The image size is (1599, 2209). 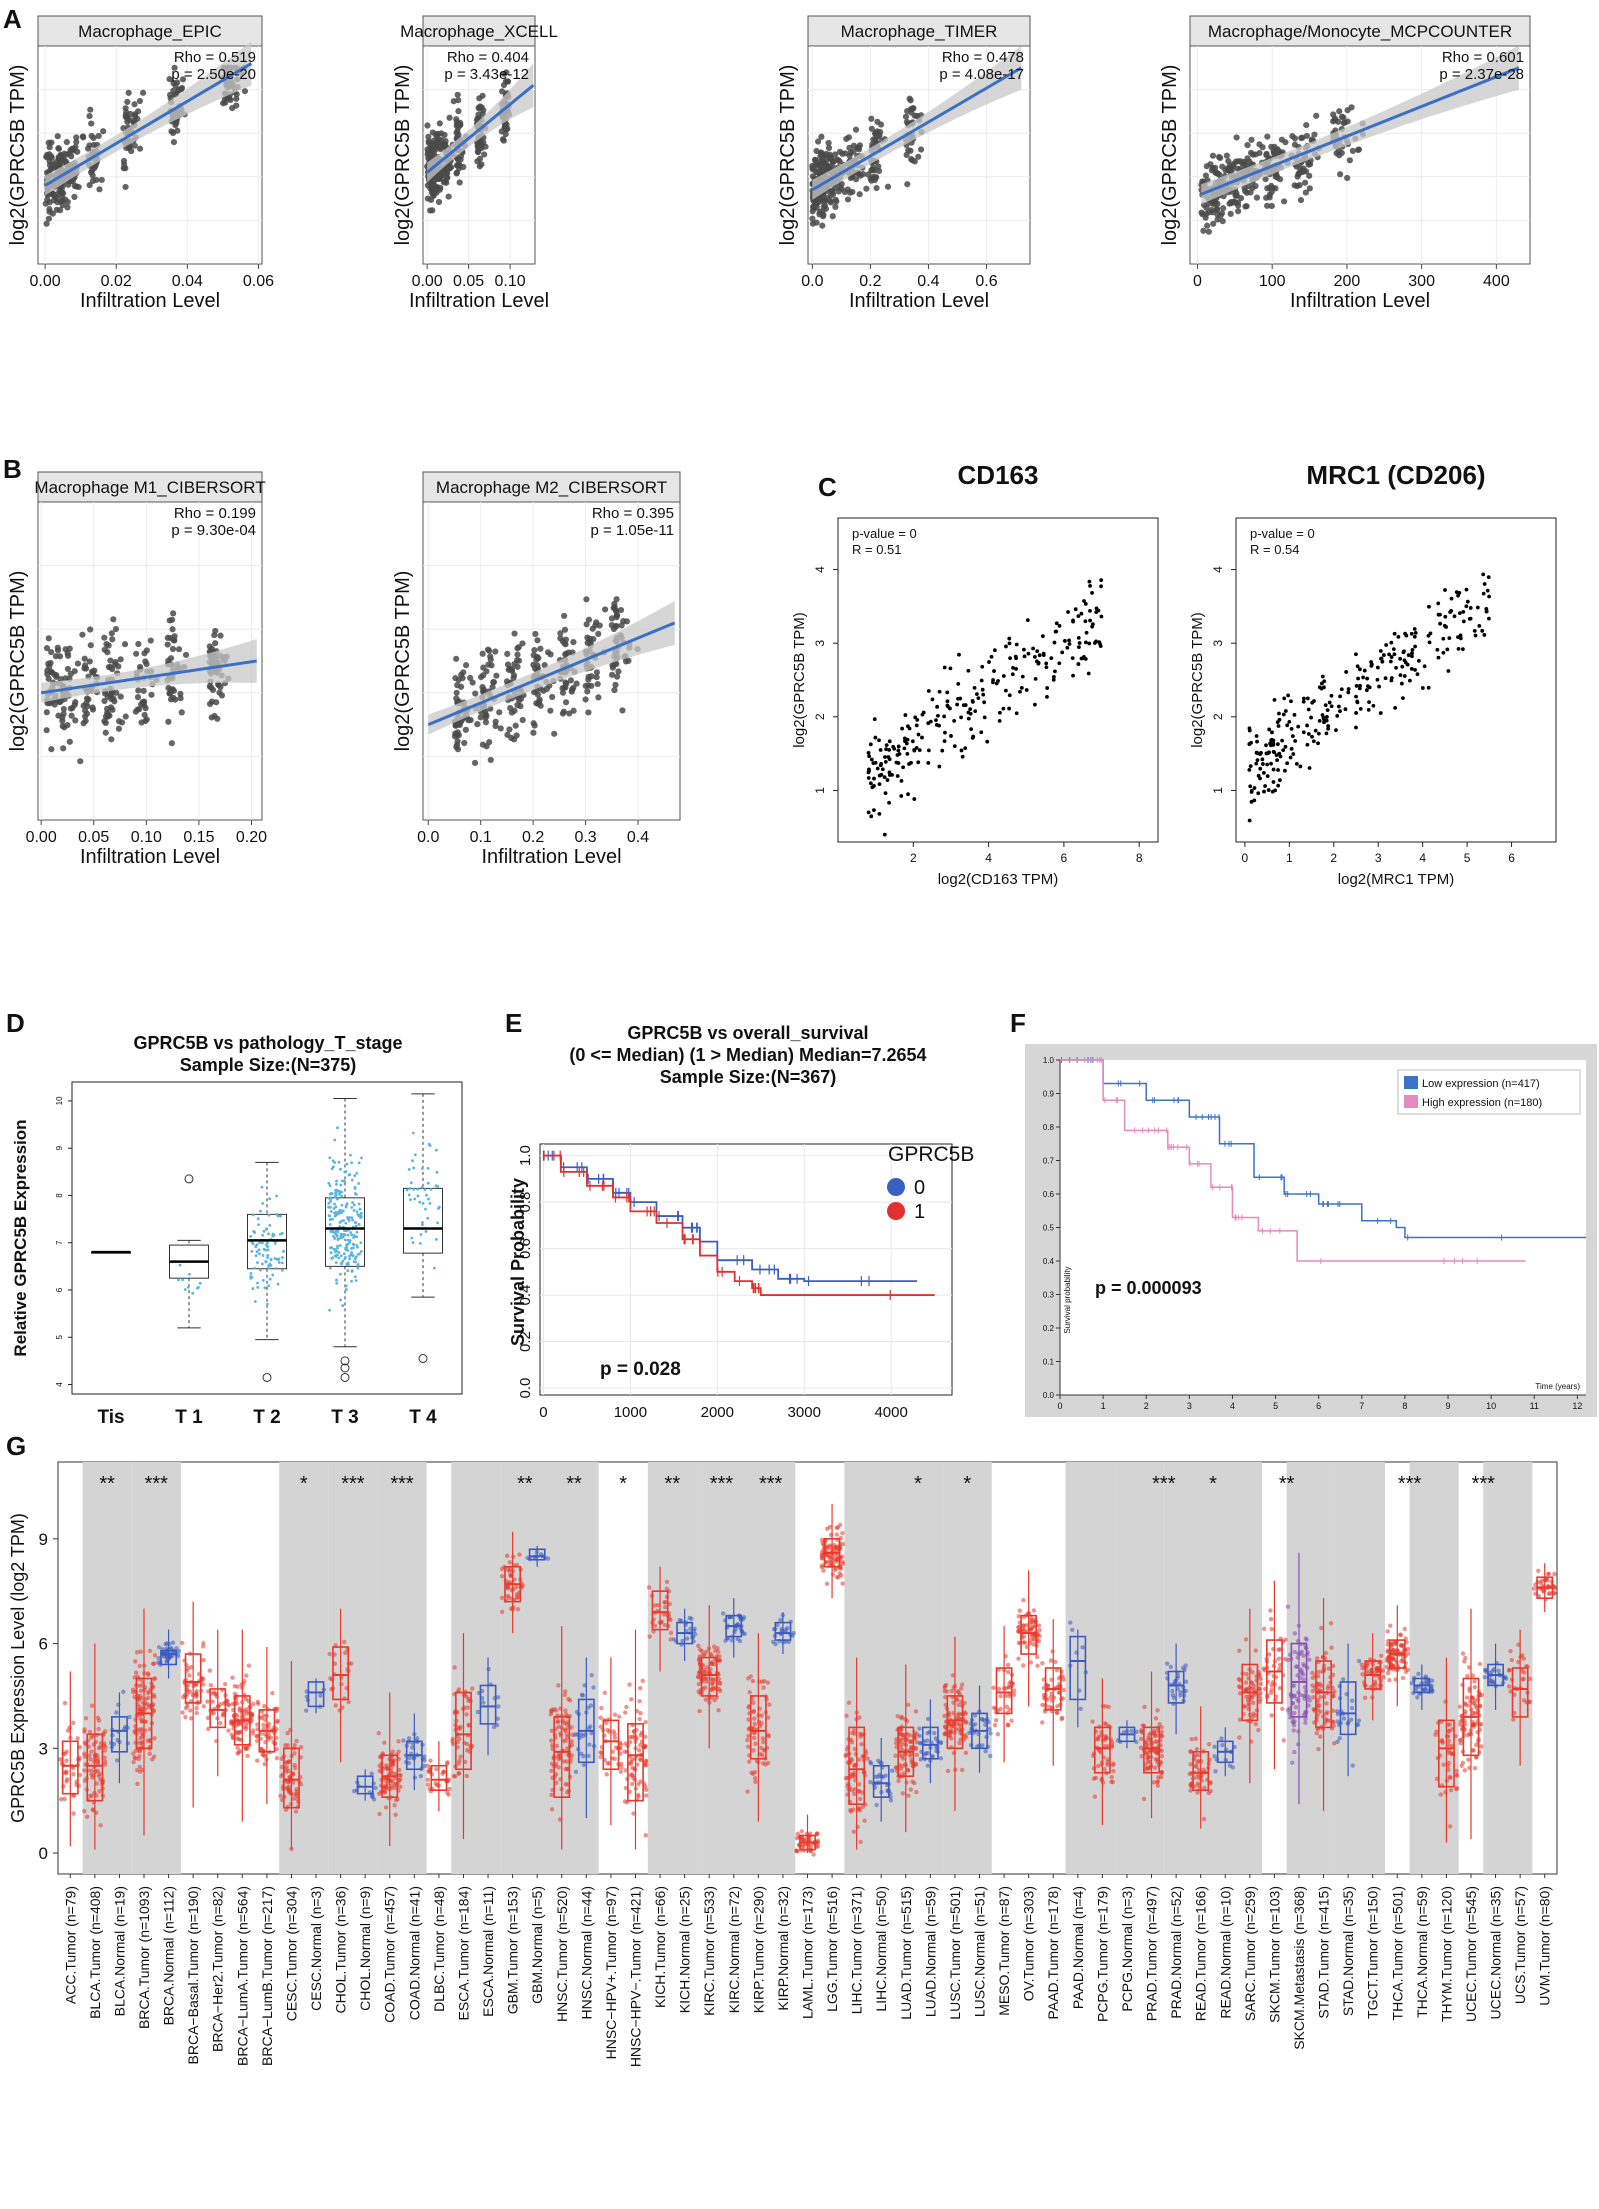 What do you see at coordinates (110, 1417) in the screenshot?
I see `x-tick-label: Tis` at bounding box center [110, 1417].